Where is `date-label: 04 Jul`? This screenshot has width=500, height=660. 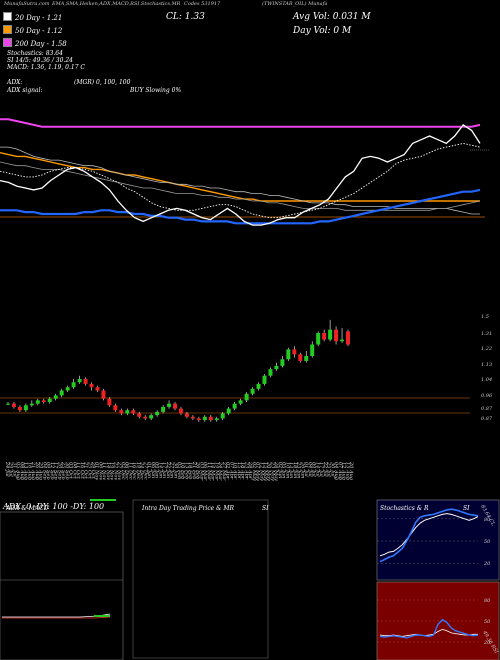 date-label: 04 Jul is located at coordinates (310, 469).